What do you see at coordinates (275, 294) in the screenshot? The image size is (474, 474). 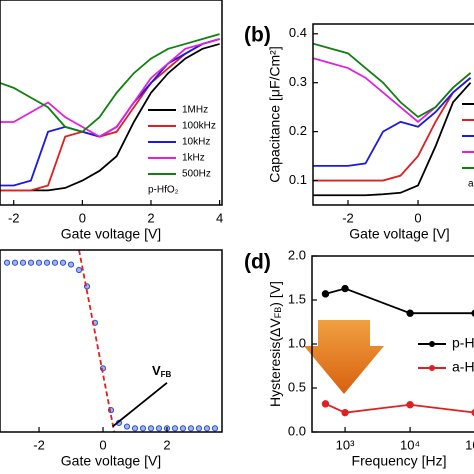 I see `y-axis-label-part: ) [V]` at bounding box center [275, 294].